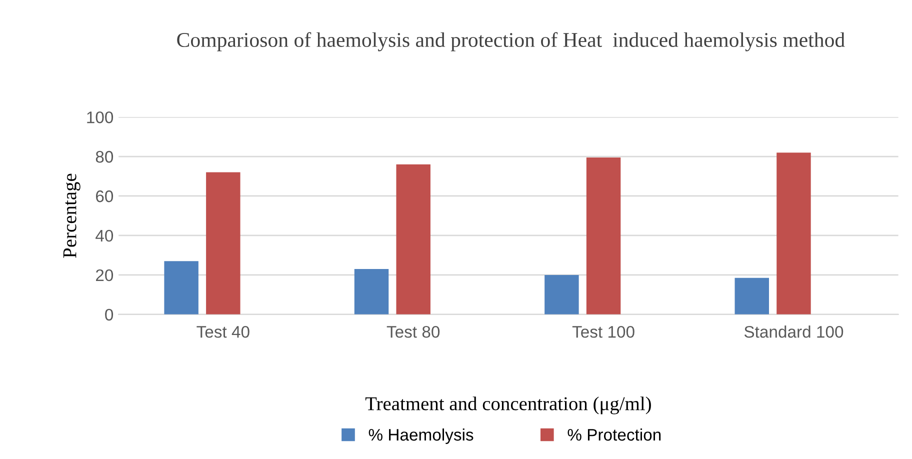  Describe the element at coordinates (508, 405) in the screenshot. I see `x-axis-title: Treatment and concentration (μg/ml)` at that location.